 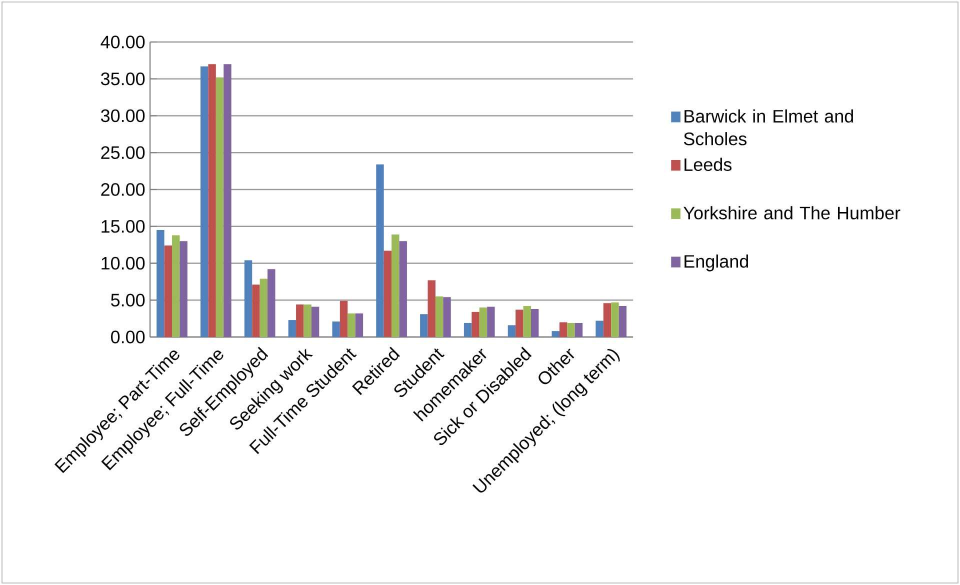 I want to click on y-tick-label: 5.00, so click(x=128, y=300).